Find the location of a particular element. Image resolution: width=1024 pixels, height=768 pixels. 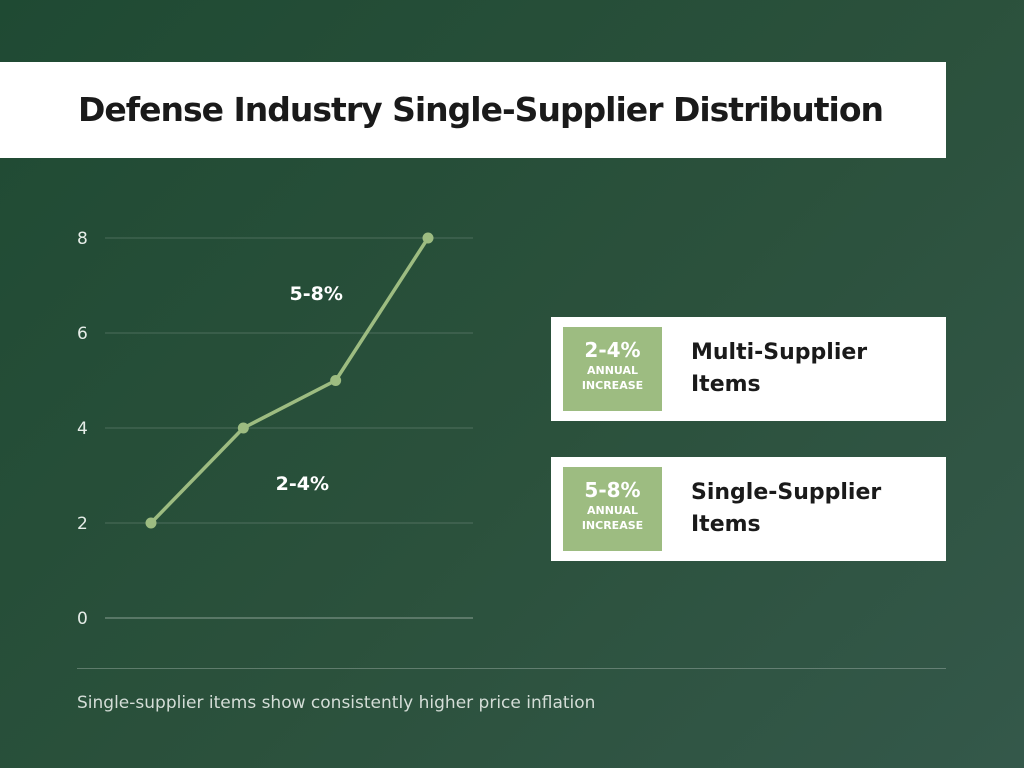

y-tick-label: 8 is located at coordinates (82, 239).